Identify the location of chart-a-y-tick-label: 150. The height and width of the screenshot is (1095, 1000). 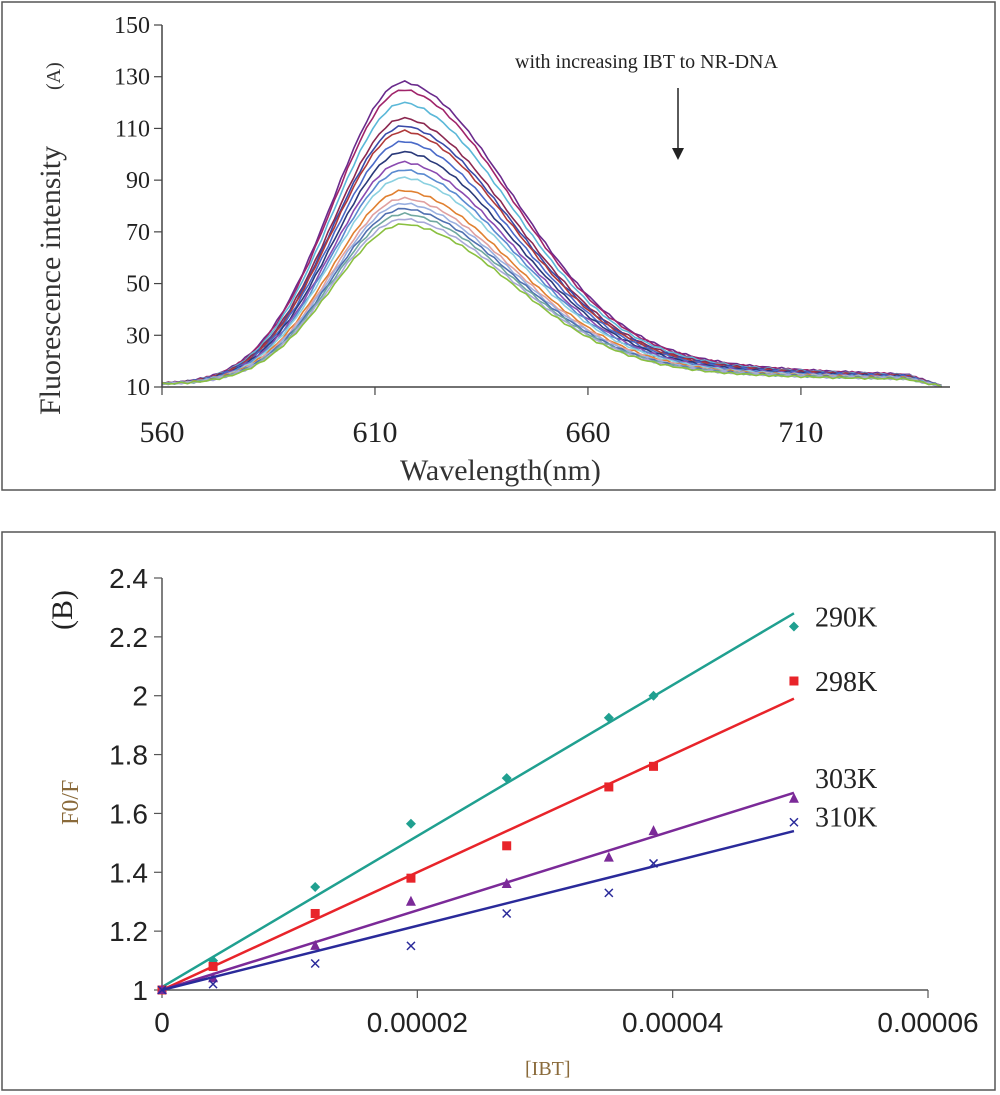
(132, 26).